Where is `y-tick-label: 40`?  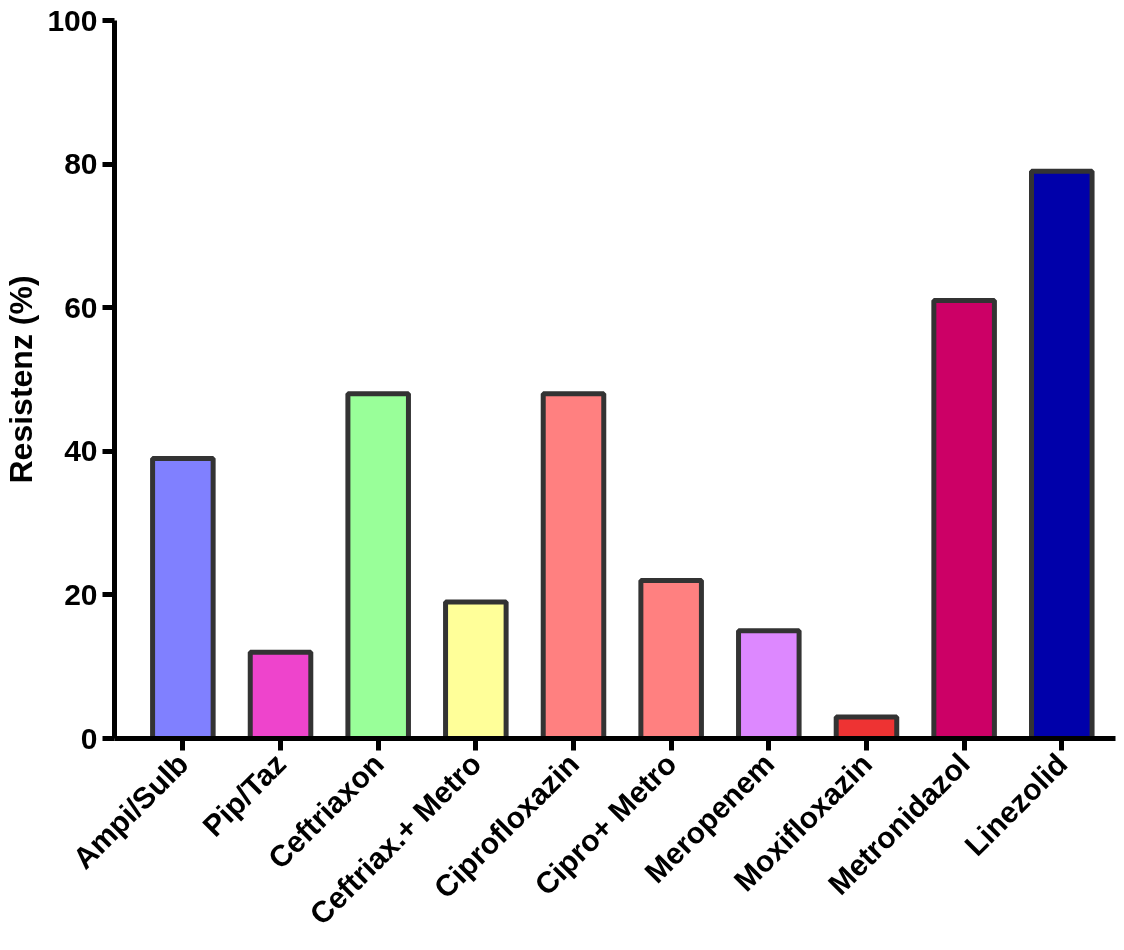 y-tick-label: 40 is located at coordinates (81, 451).